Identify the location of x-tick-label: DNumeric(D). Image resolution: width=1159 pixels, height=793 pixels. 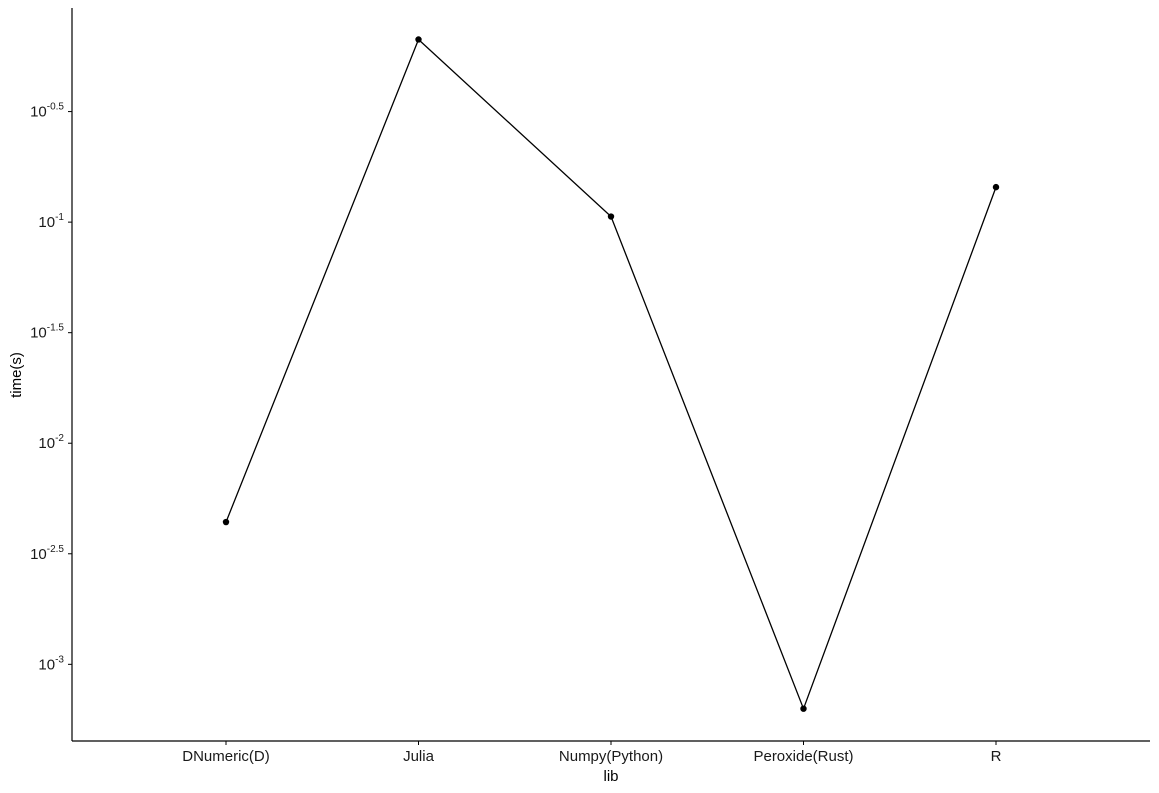
(226, 756).